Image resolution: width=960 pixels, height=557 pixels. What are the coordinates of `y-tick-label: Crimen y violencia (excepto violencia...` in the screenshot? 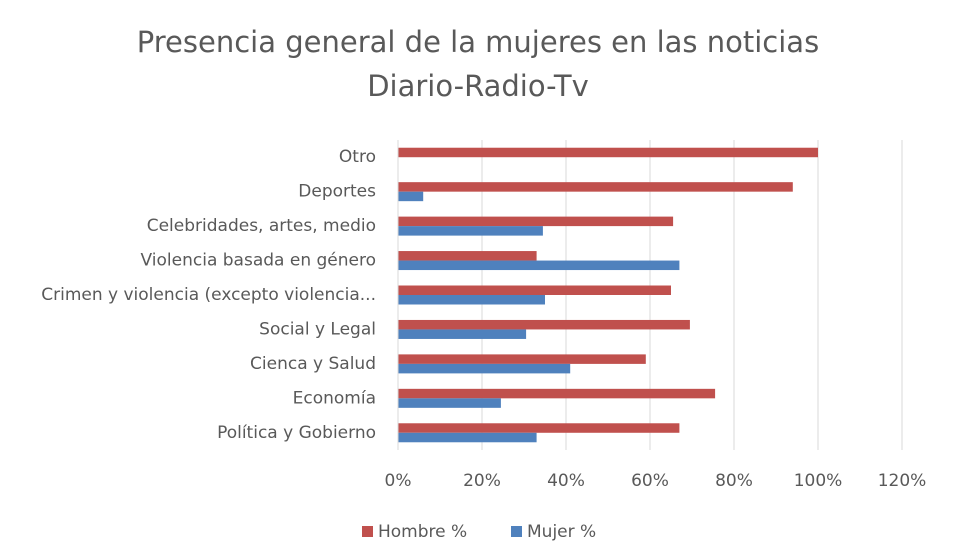 It's located at (208, 295).